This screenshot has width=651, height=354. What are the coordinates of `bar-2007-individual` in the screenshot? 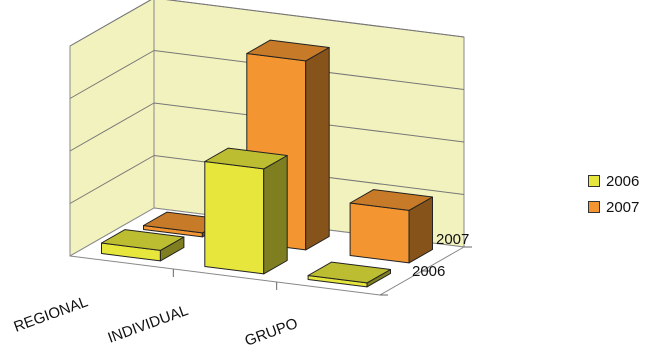 It's located at (288, 145).